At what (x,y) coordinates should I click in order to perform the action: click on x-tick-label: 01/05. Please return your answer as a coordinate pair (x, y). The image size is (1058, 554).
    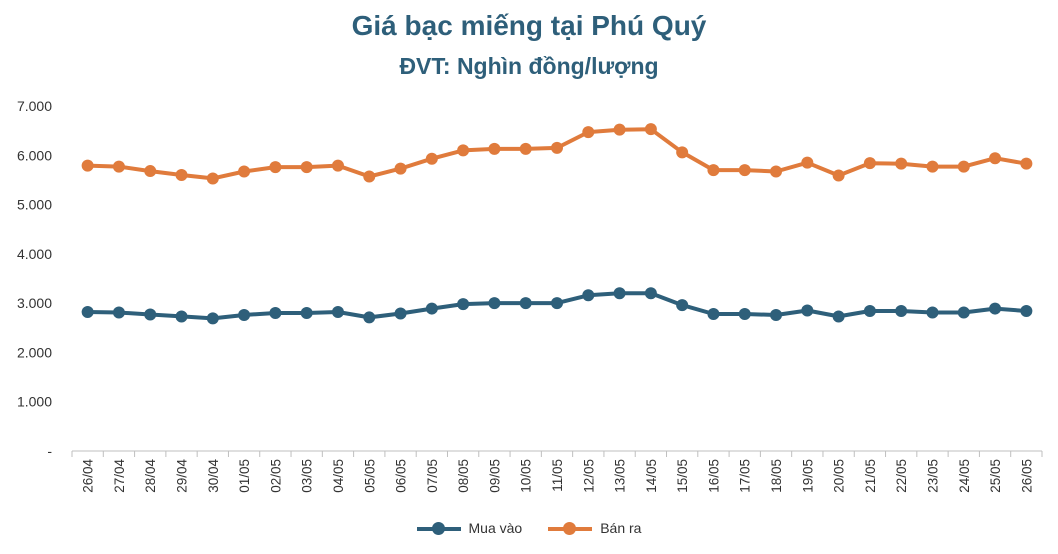
    Looking at the image, I should click on (244, 476).